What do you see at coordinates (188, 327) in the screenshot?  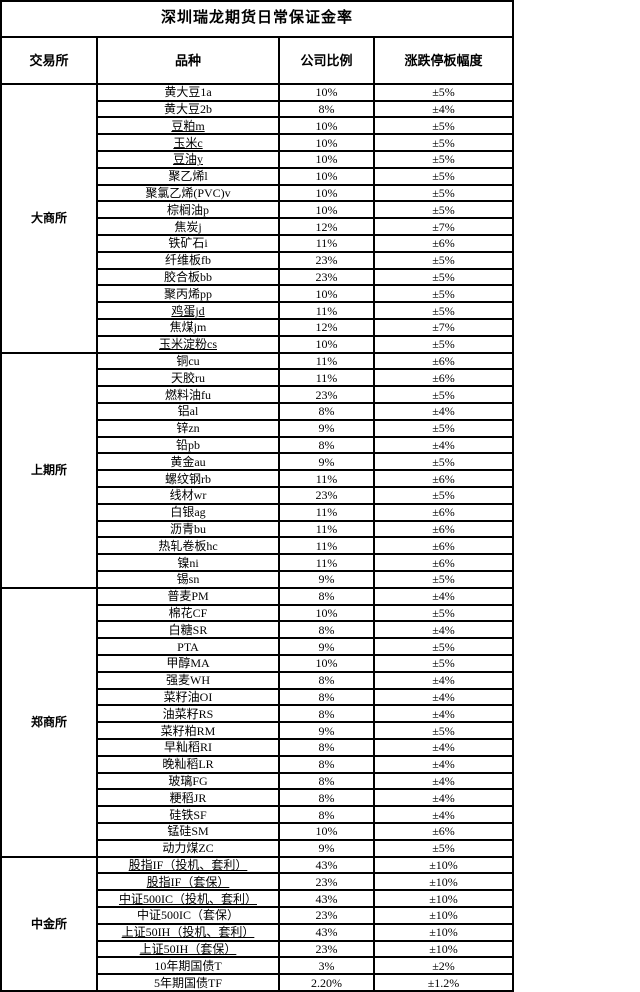 I see `variety-cell: 焦煤jm` at bounding box center [188, 327].